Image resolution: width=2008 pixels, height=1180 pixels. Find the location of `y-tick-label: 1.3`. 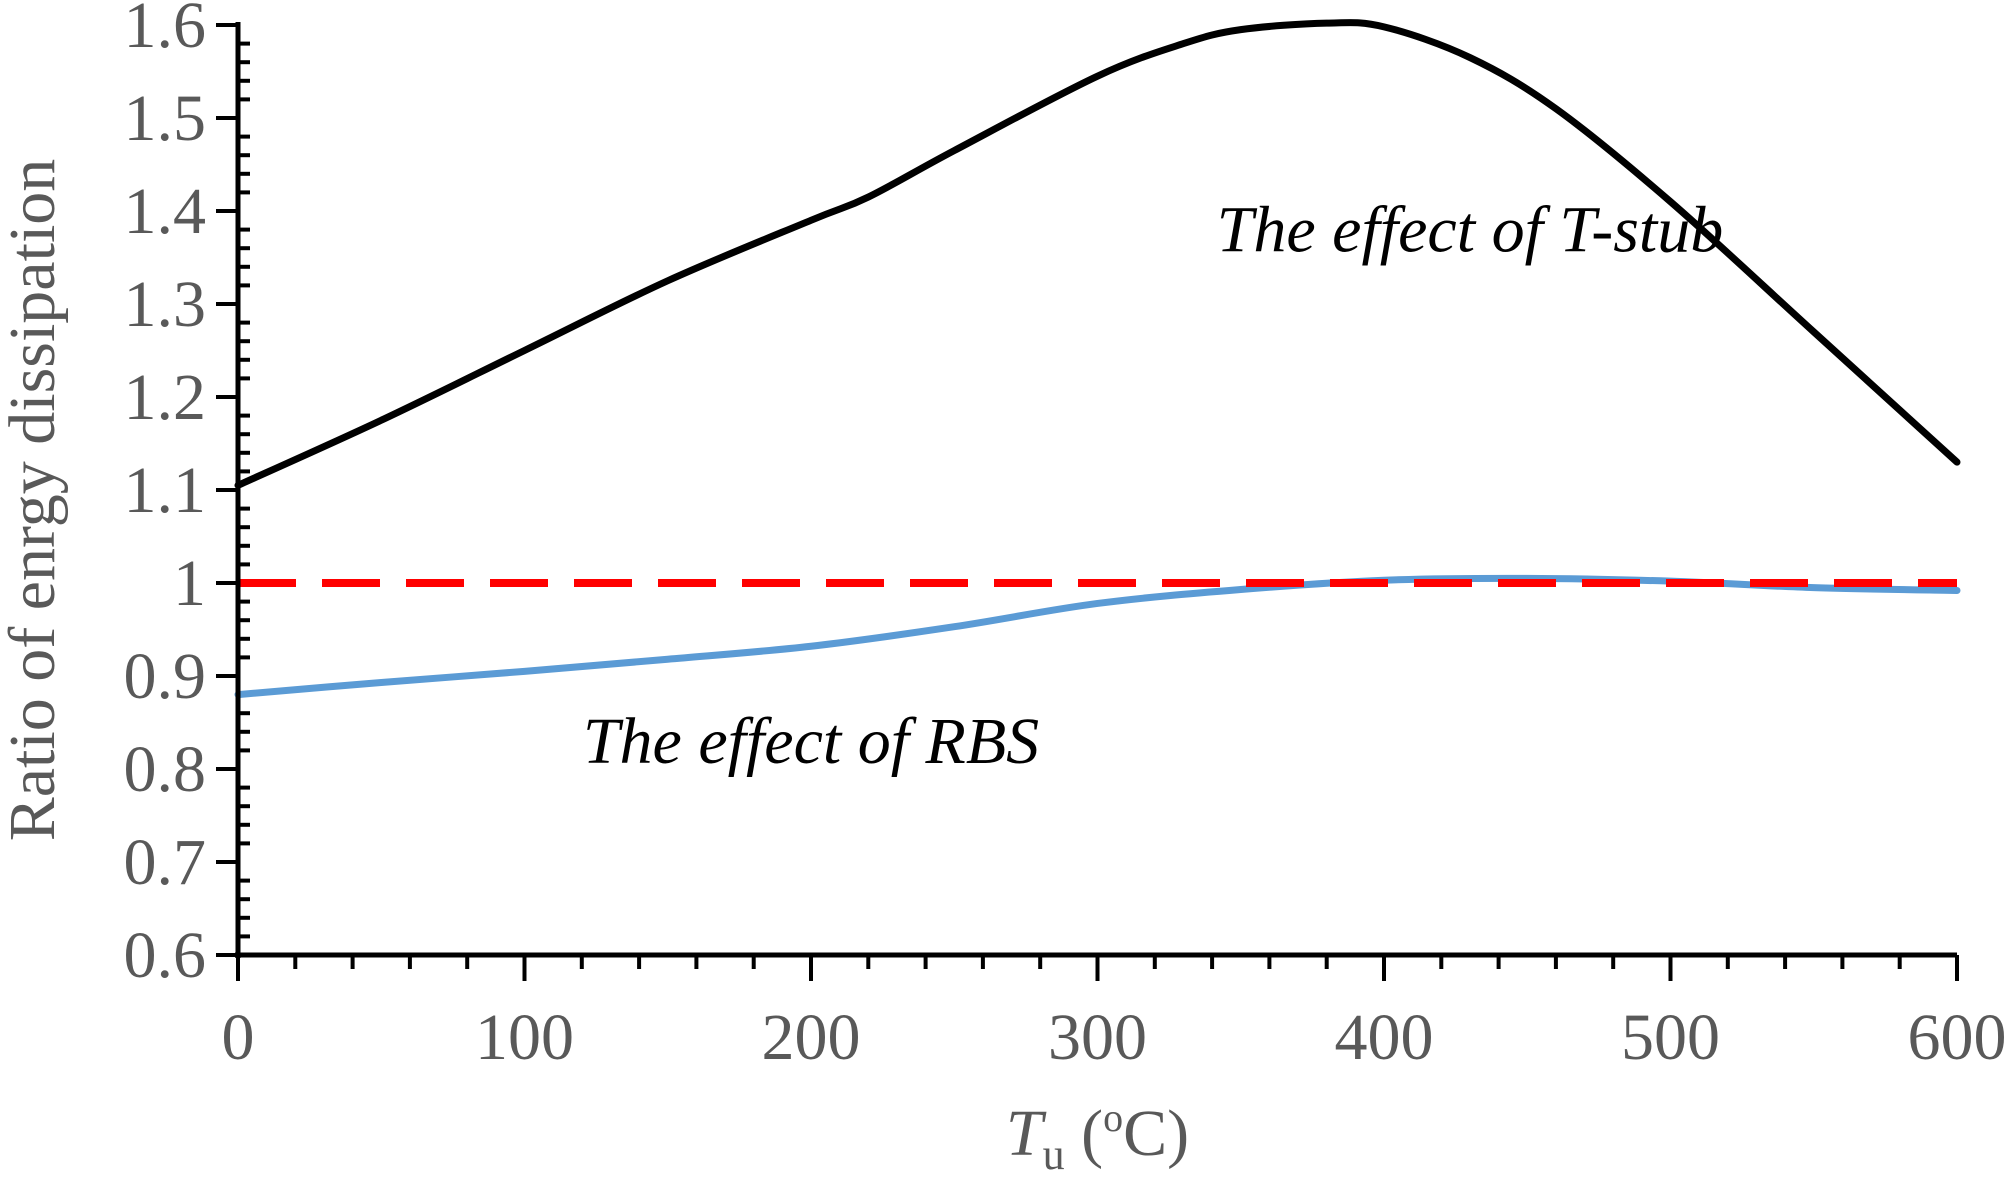

y-tick-label: 1.3 is located at coordinates (165, 304).